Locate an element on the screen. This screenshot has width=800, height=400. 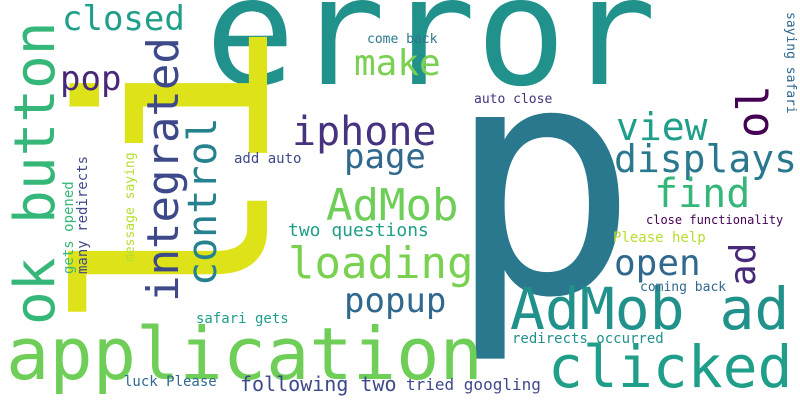
word-close-functionality: close functionality is located at coordinates (715, 220).